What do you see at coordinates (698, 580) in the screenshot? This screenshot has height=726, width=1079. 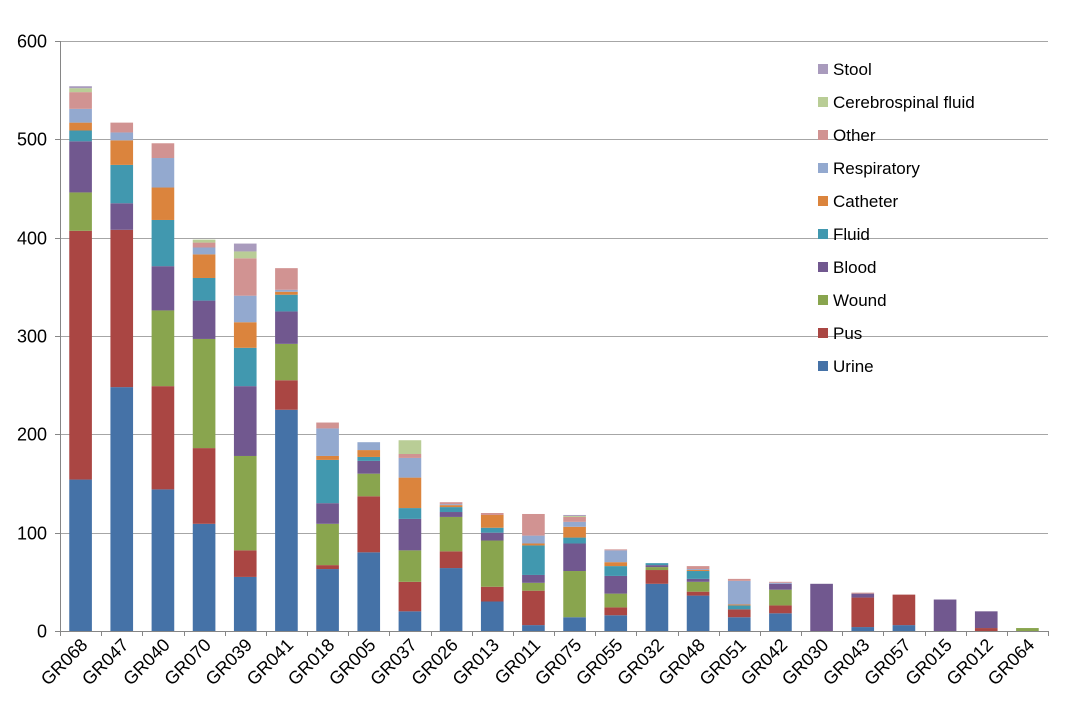 I see `bar-segment-GR048-blood` at bounding box center [698, 580].